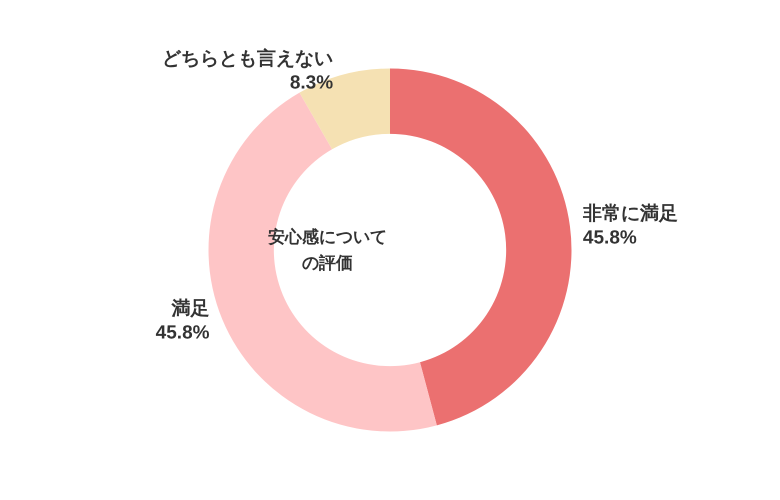  Describe the element at coordinates (190, 308) in the screenshot. I see `slice-label: 満足` at that location.